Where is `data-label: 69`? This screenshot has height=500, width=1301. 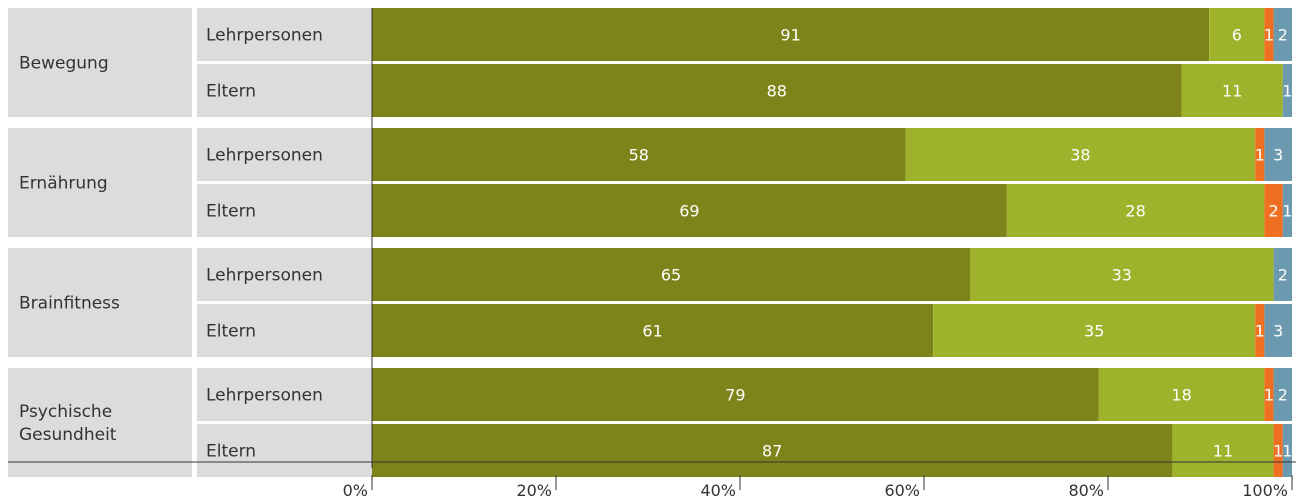 data-label: 69 is located at coordinates (689, 211).